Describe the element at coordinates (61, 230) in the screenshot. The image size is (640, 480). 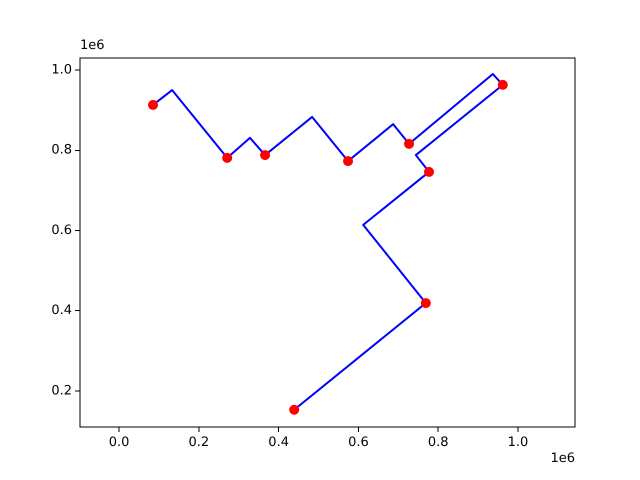
I see `y-tick-label: 0.6` at that location.